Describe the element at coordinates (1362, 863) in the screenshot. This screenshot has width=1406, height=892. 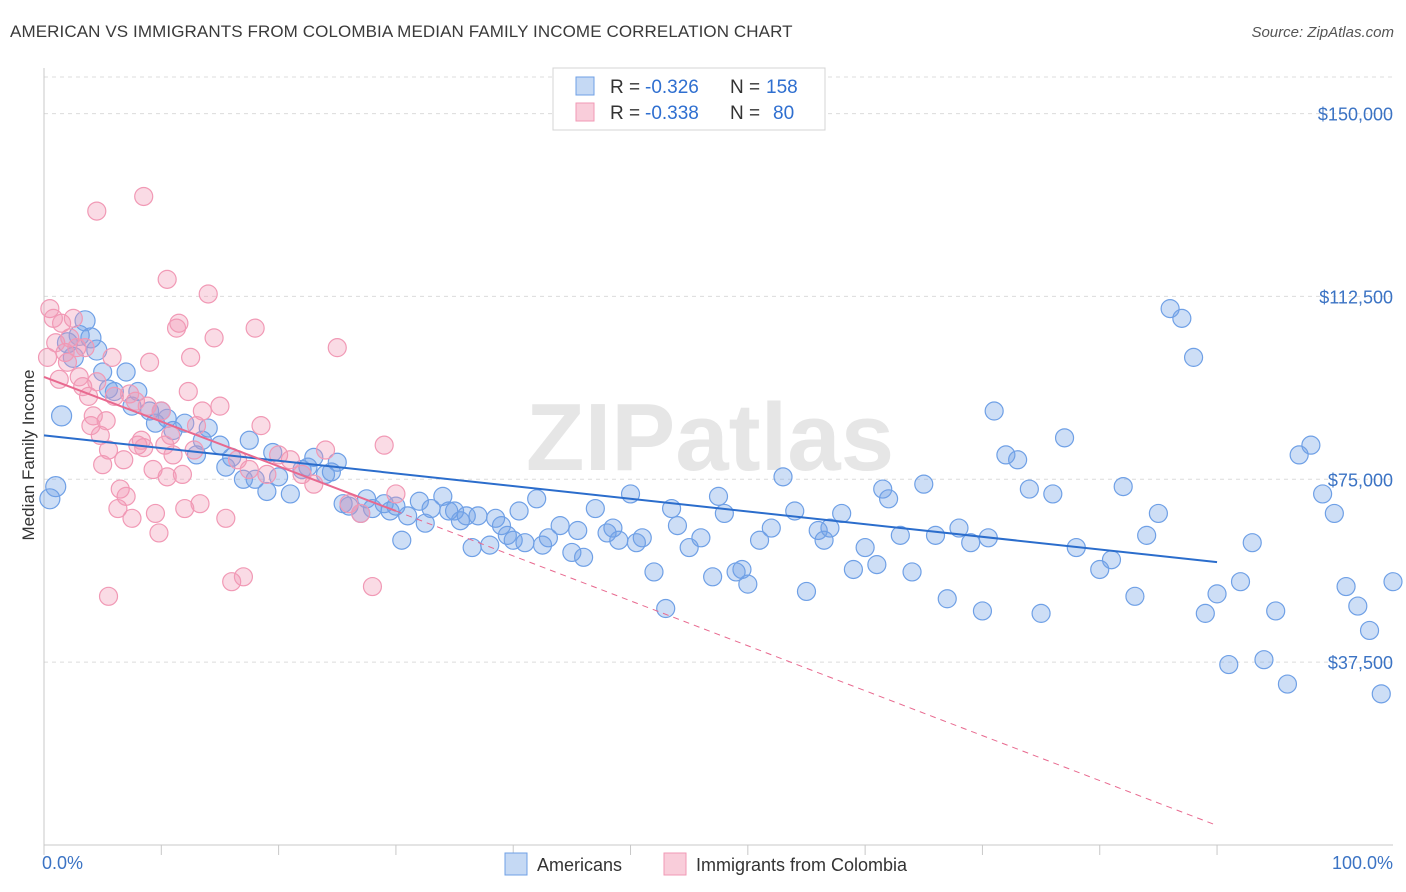
I see `x-tick-label-1: 100.0%` at that location.